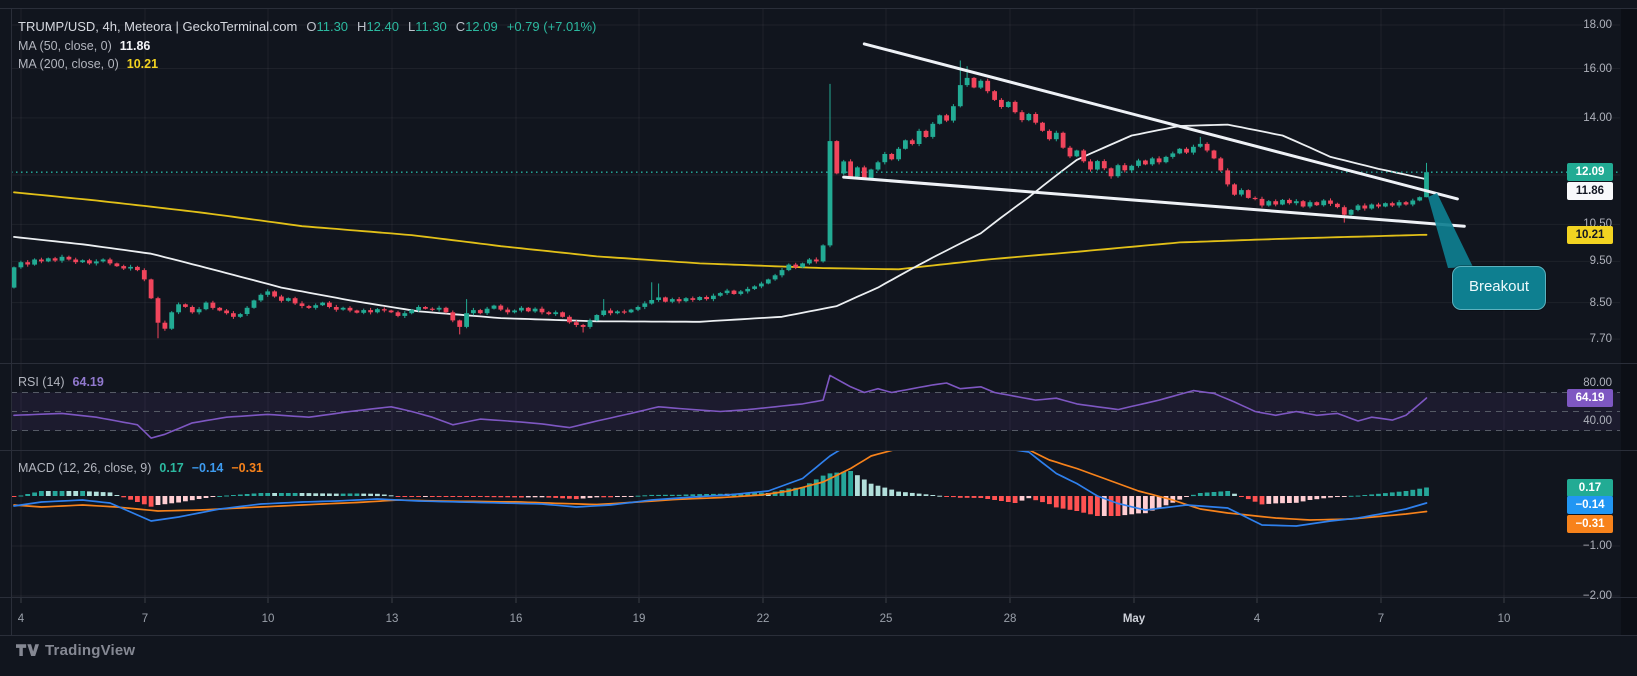 Image resolution: width=1637 pixels, height=676 pixels. I want to click on ma50-row: MA (50, close, 0) 11.86, so click(307, 46).